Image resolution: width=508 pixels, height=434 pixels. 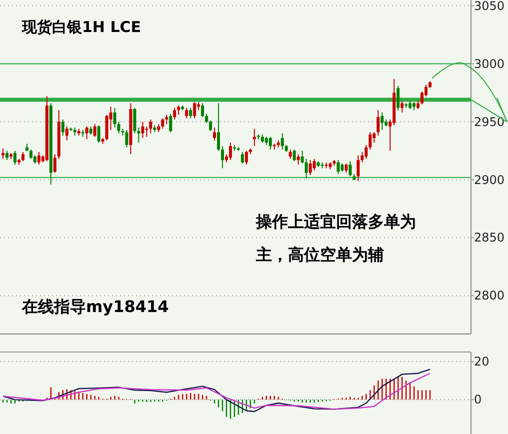 I want to click on annotation: 操作上适宜回落多单为主，高位空单为辅, so click(x=336, y=238).